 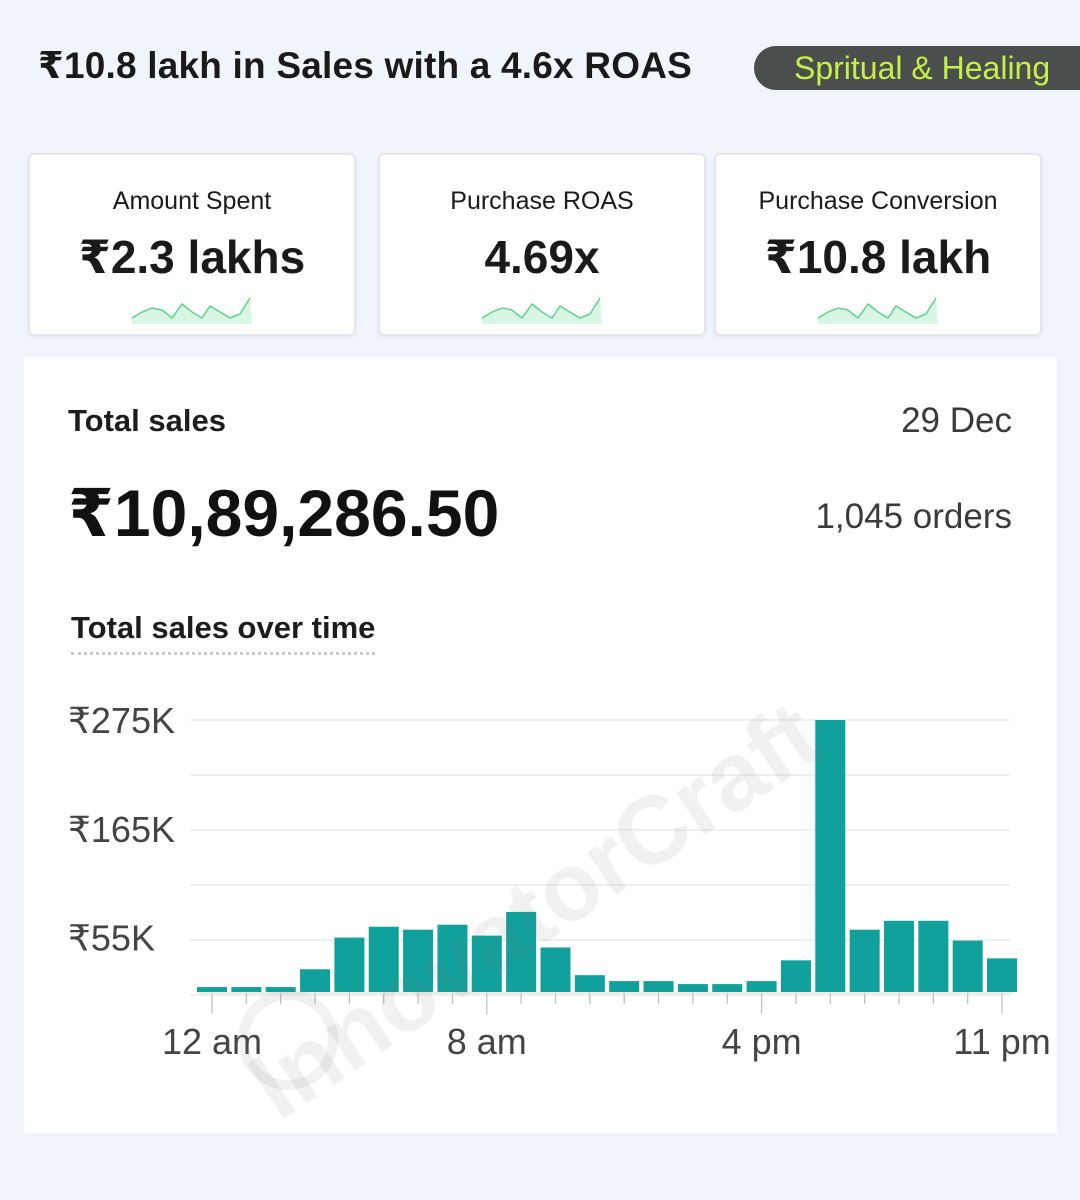 What do you see at coordinates (365, 65) in the screenshot?
I see `headline: ₹10.8 lakh in Sales with a 4.6x ROAS` at bounding box center [365, 65].